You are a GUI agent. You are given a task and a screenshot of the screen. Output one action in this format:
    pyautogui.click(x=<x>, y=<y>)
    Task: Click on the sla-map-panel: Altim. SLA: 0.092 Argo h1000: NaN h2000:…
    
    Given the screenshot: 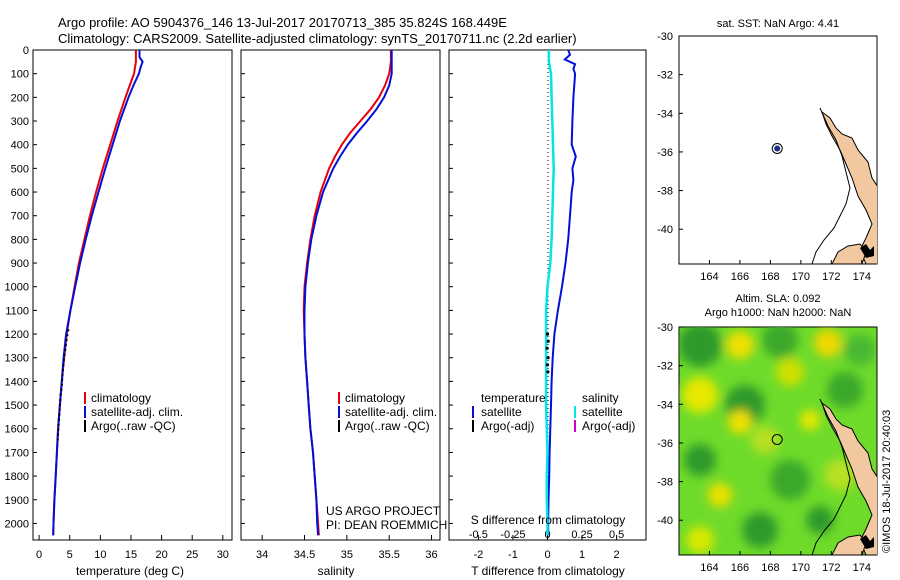 What is the action you would take?
    pyautogui.click(x=767, y=433)
    